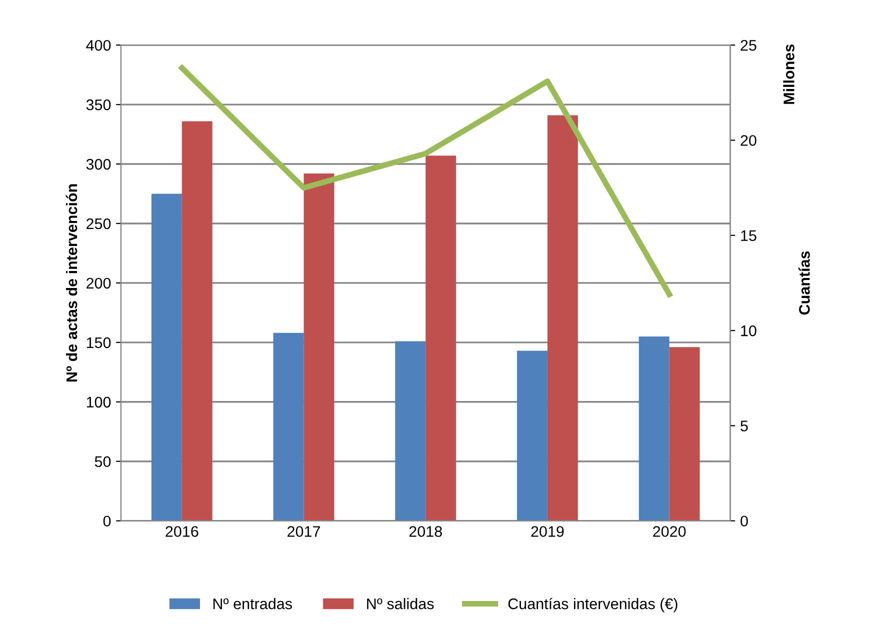  I want to click on x-tick-label: 2019, so click(547, 531).